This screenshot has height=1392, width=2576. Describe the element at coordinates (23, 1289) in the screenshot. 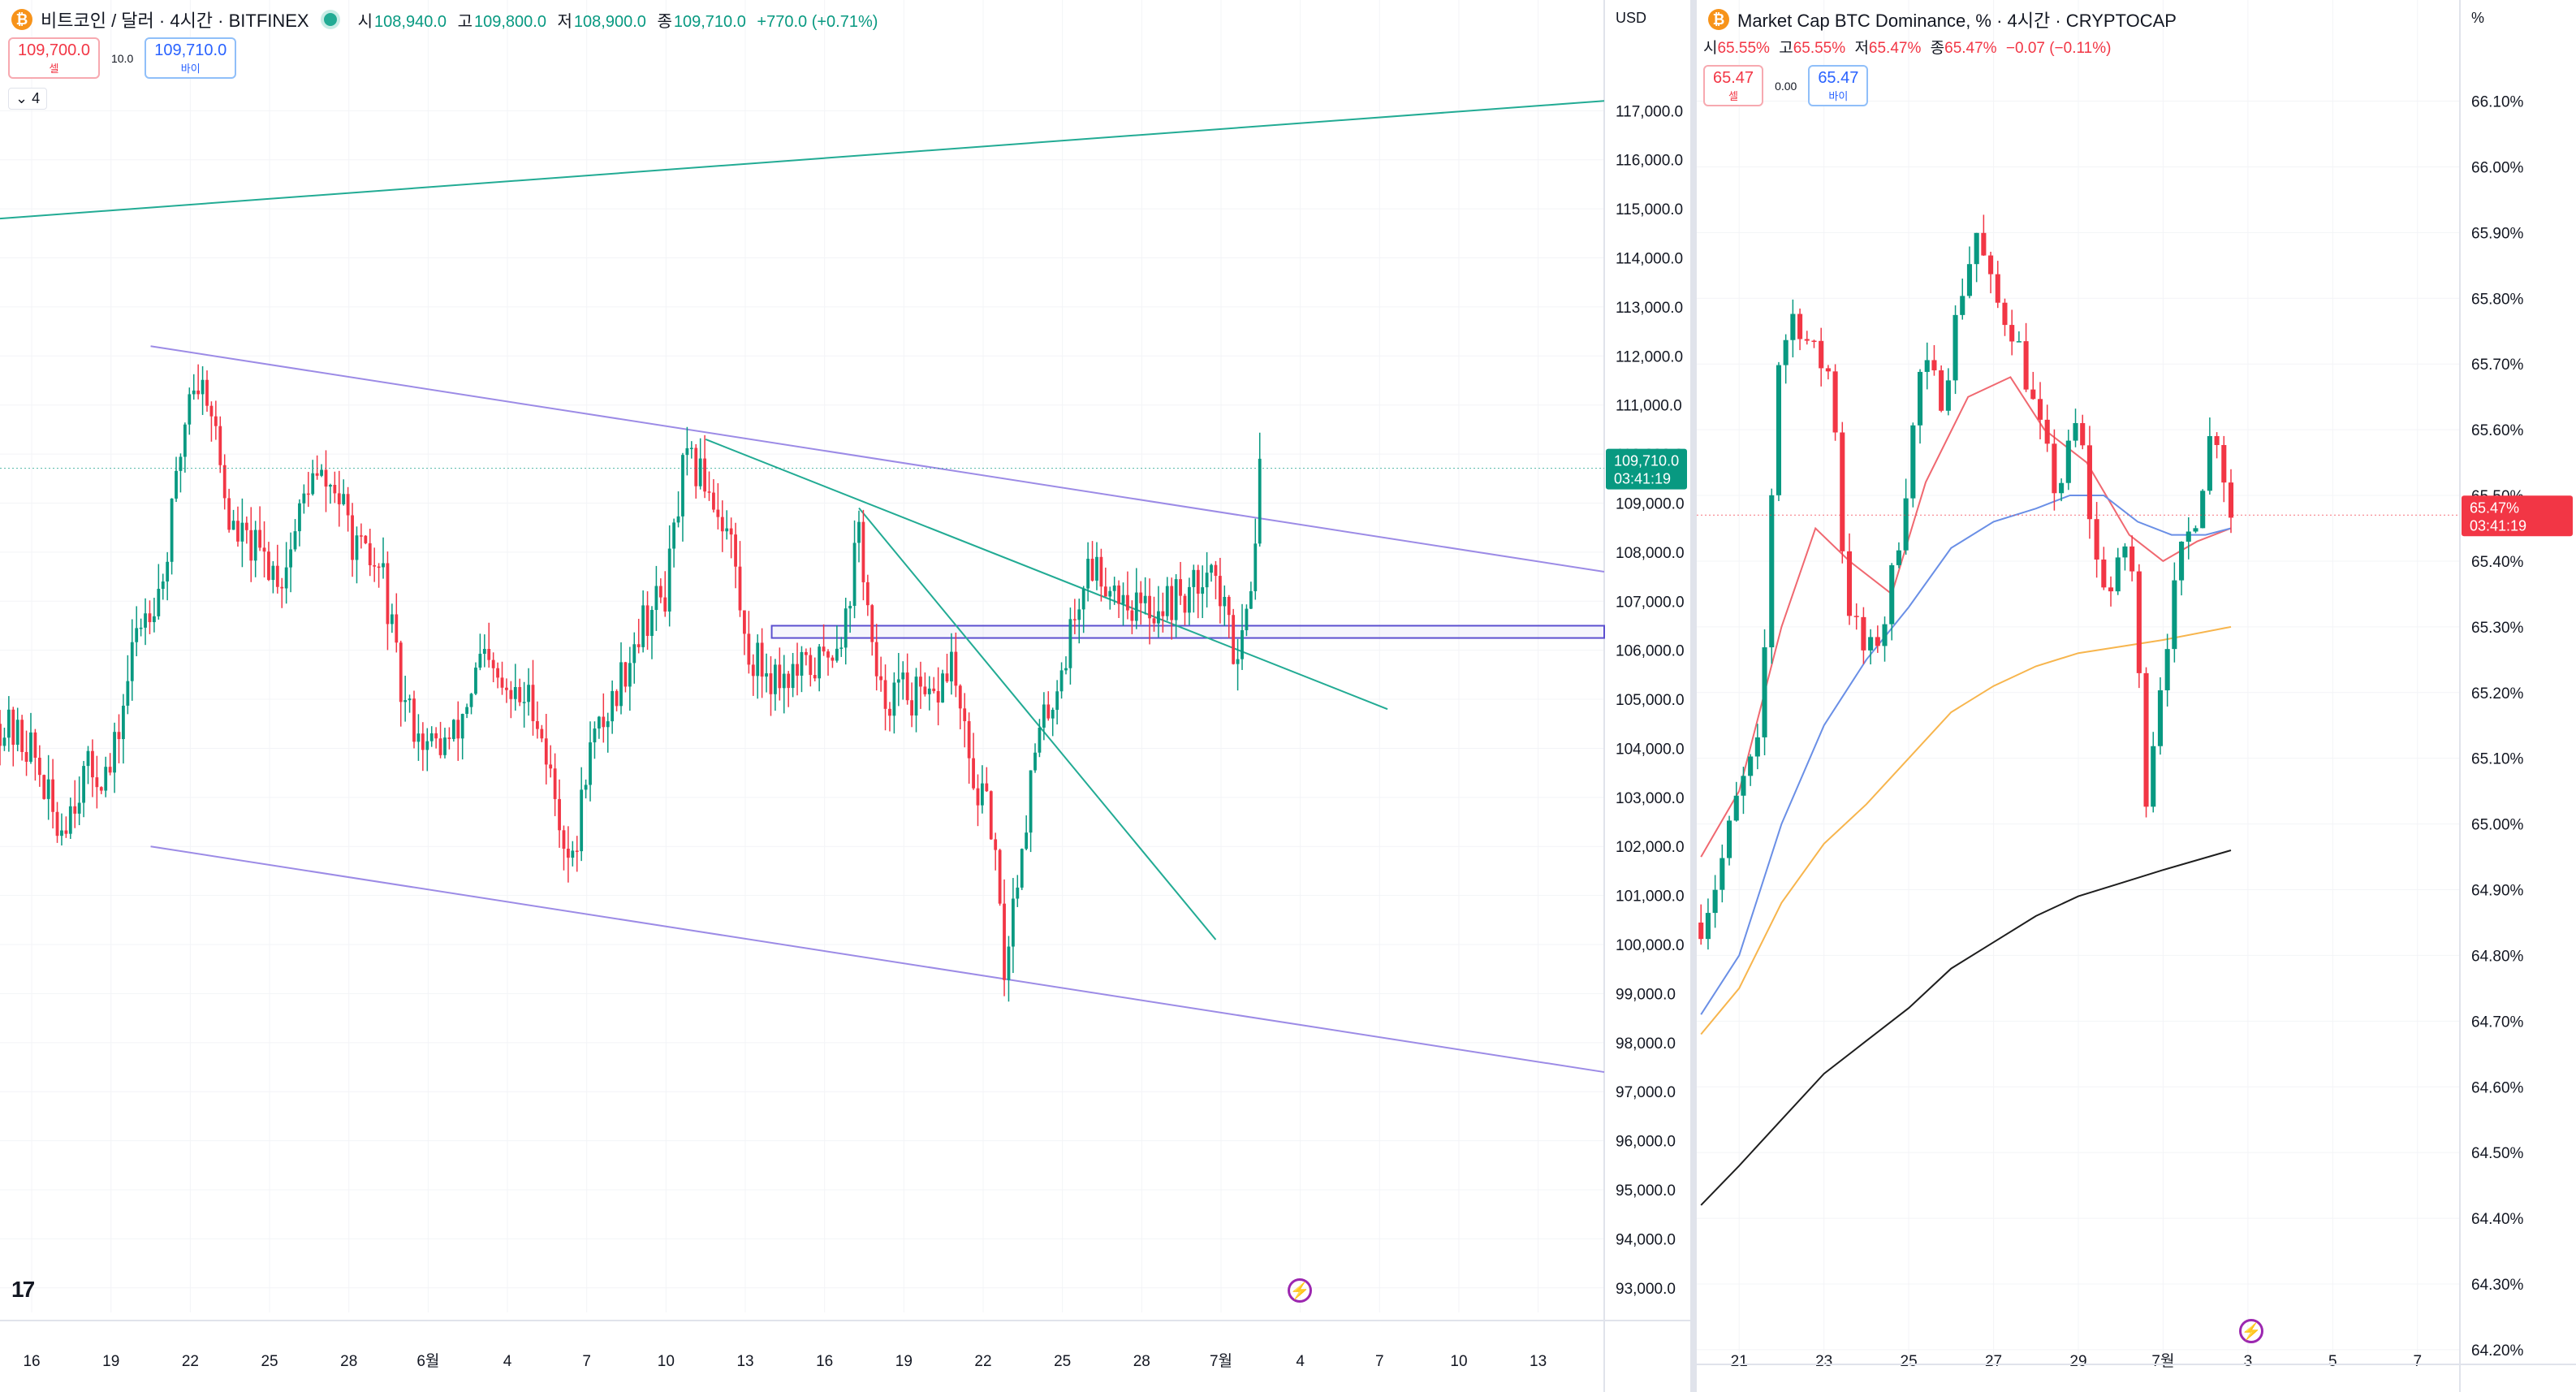

I see `tradingview-logo: 17` at that location.